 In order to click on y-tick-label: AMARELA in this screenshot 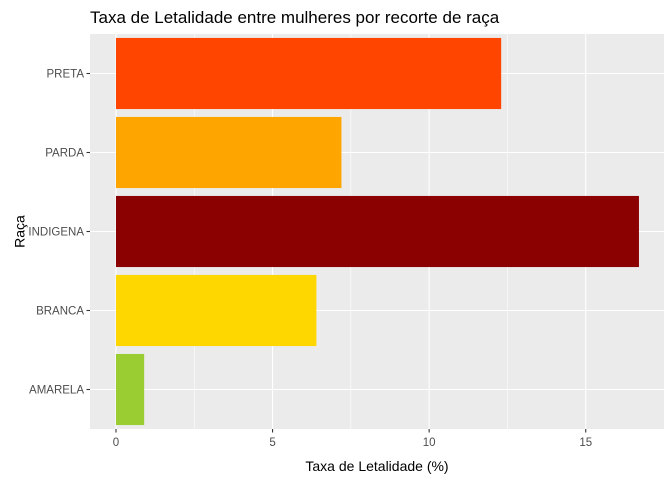, I will do `click(56, 391)`.